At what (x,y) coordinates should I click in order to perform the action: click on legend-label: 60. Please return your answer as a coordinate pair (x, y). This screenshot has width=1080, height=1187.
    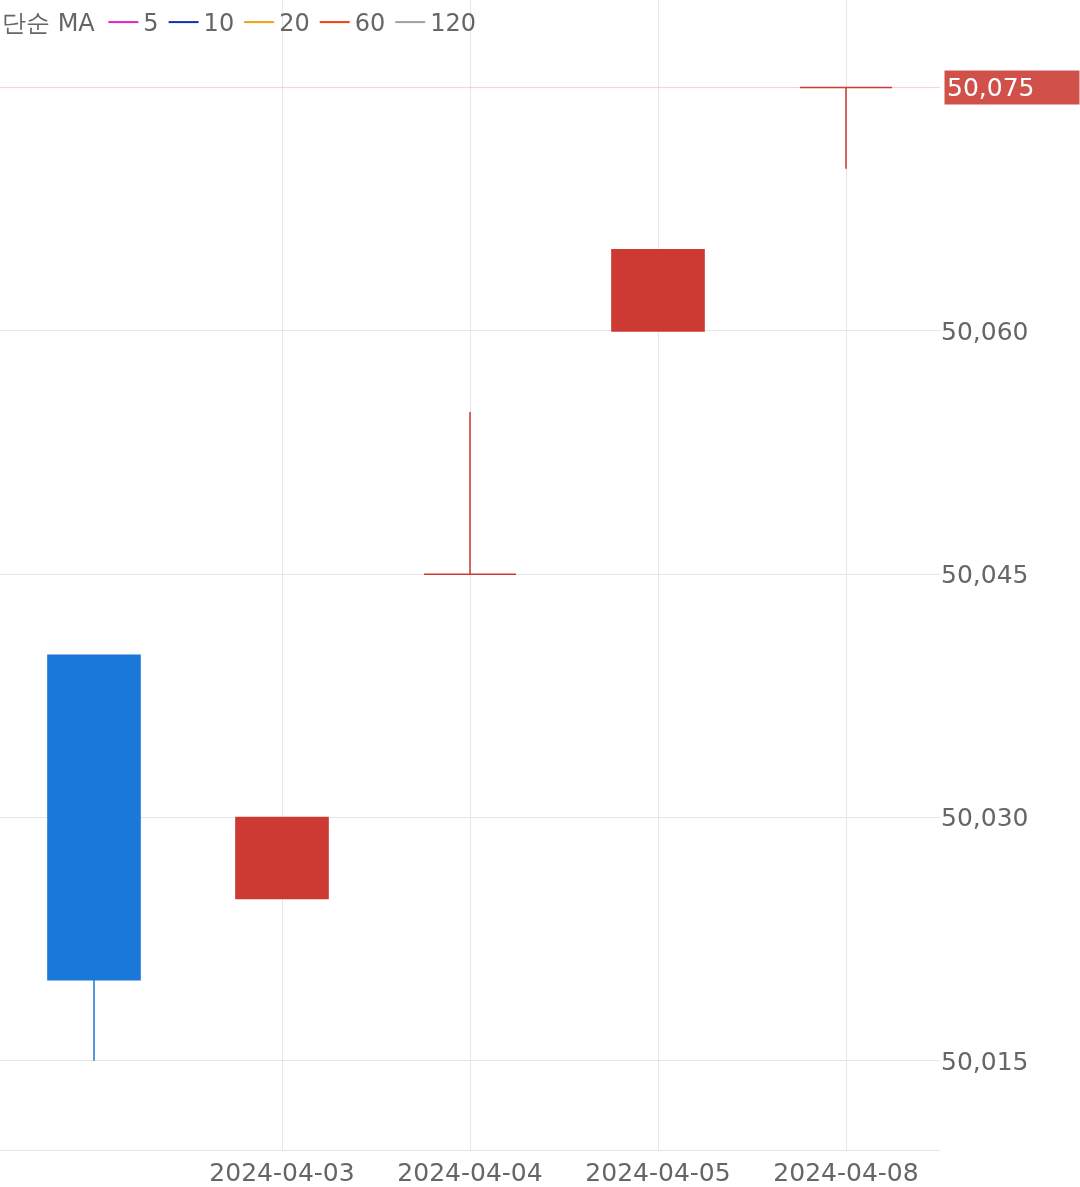
    Looking at the image, I should click on (370, 23).